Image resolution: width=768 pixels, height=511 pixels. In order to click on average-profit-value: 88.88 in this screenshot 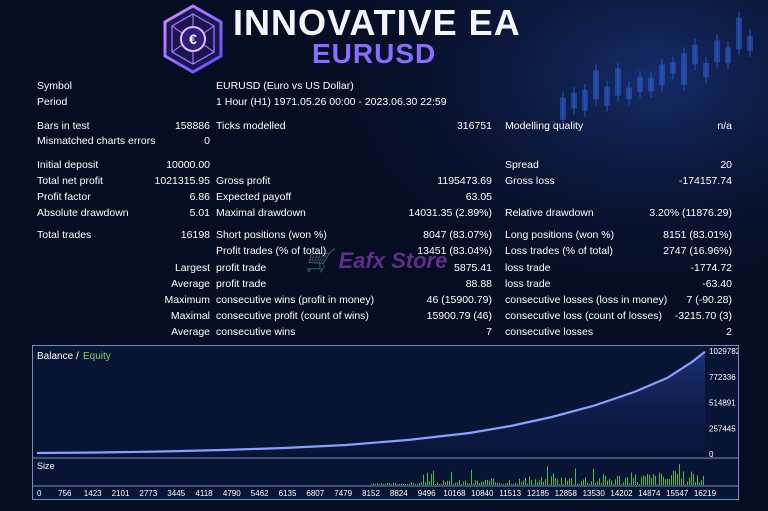, I will do `click(478, 284)`.